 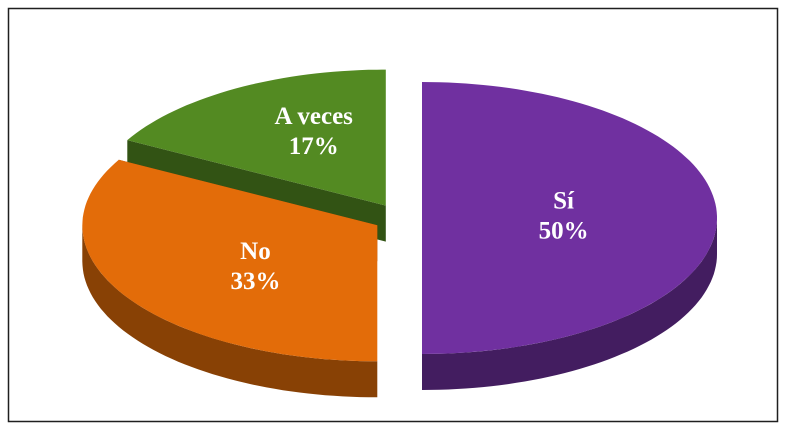 What do you see at coordinates (564, 231) in the screenshot?
I see `slice-value-label: 50%` at bounding box center [564, 231].